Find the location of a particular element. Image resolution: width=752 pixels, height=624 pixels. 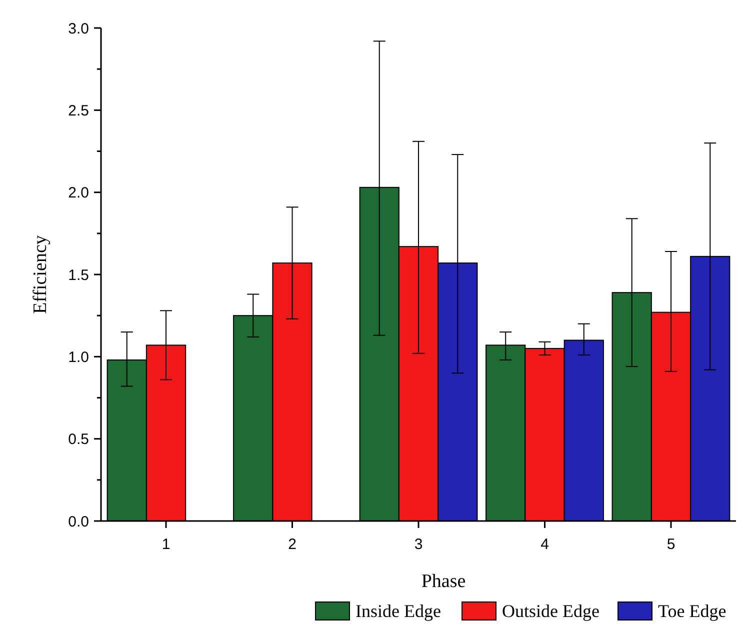

y-tick-label: 2.0 is located at coordinates (78, 193).